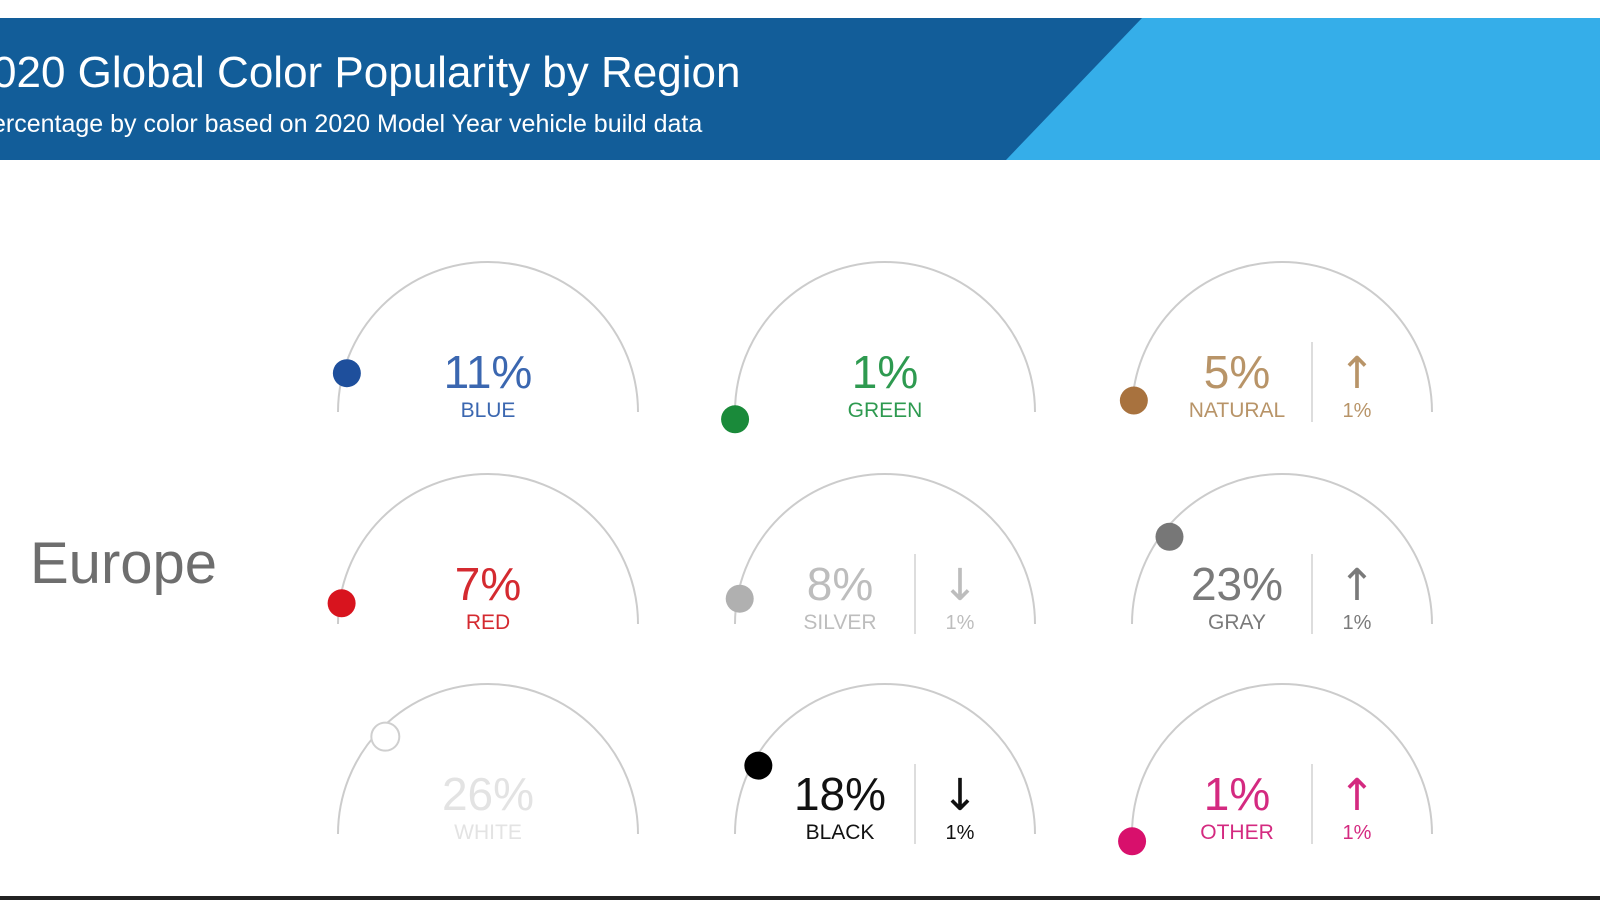 This screenshot has width=1600, height=900. Describe the element at coordinates (1237, 584) in the screenshot. I see `value-label-gray: 23%` at that location.